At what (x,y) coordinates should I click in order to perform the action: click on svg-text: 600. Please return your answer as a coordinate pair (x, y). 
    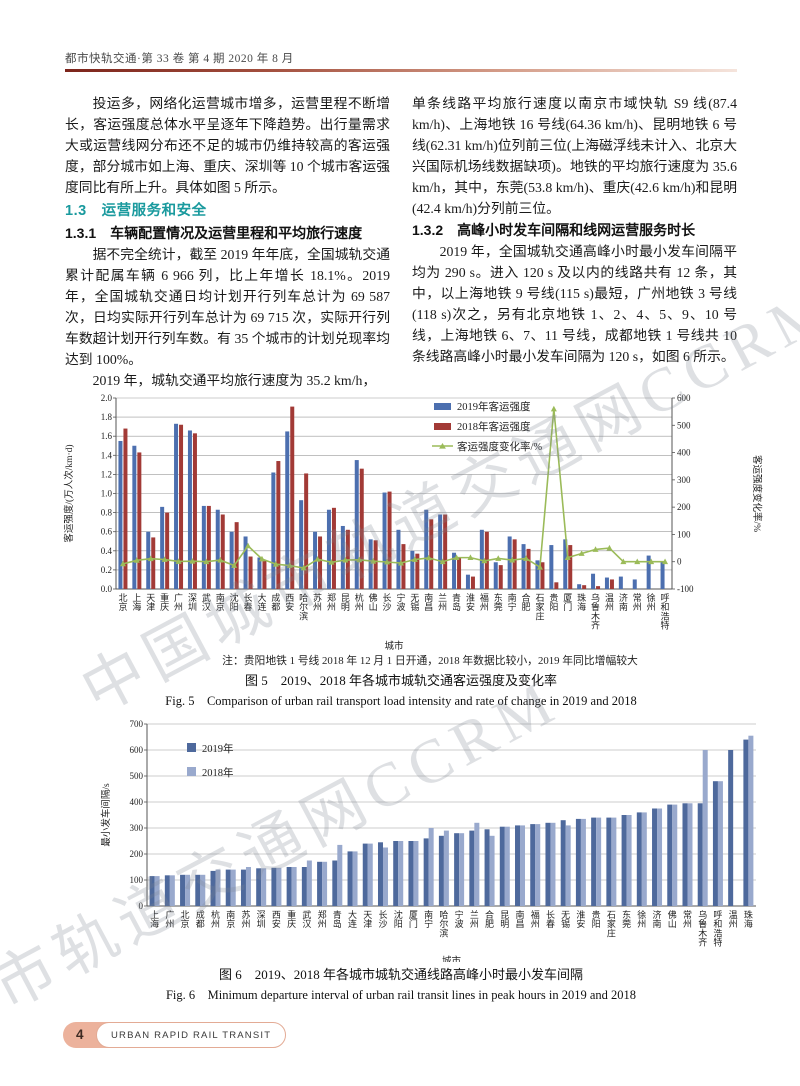
    Looking at the image, I should click on (684, 398).